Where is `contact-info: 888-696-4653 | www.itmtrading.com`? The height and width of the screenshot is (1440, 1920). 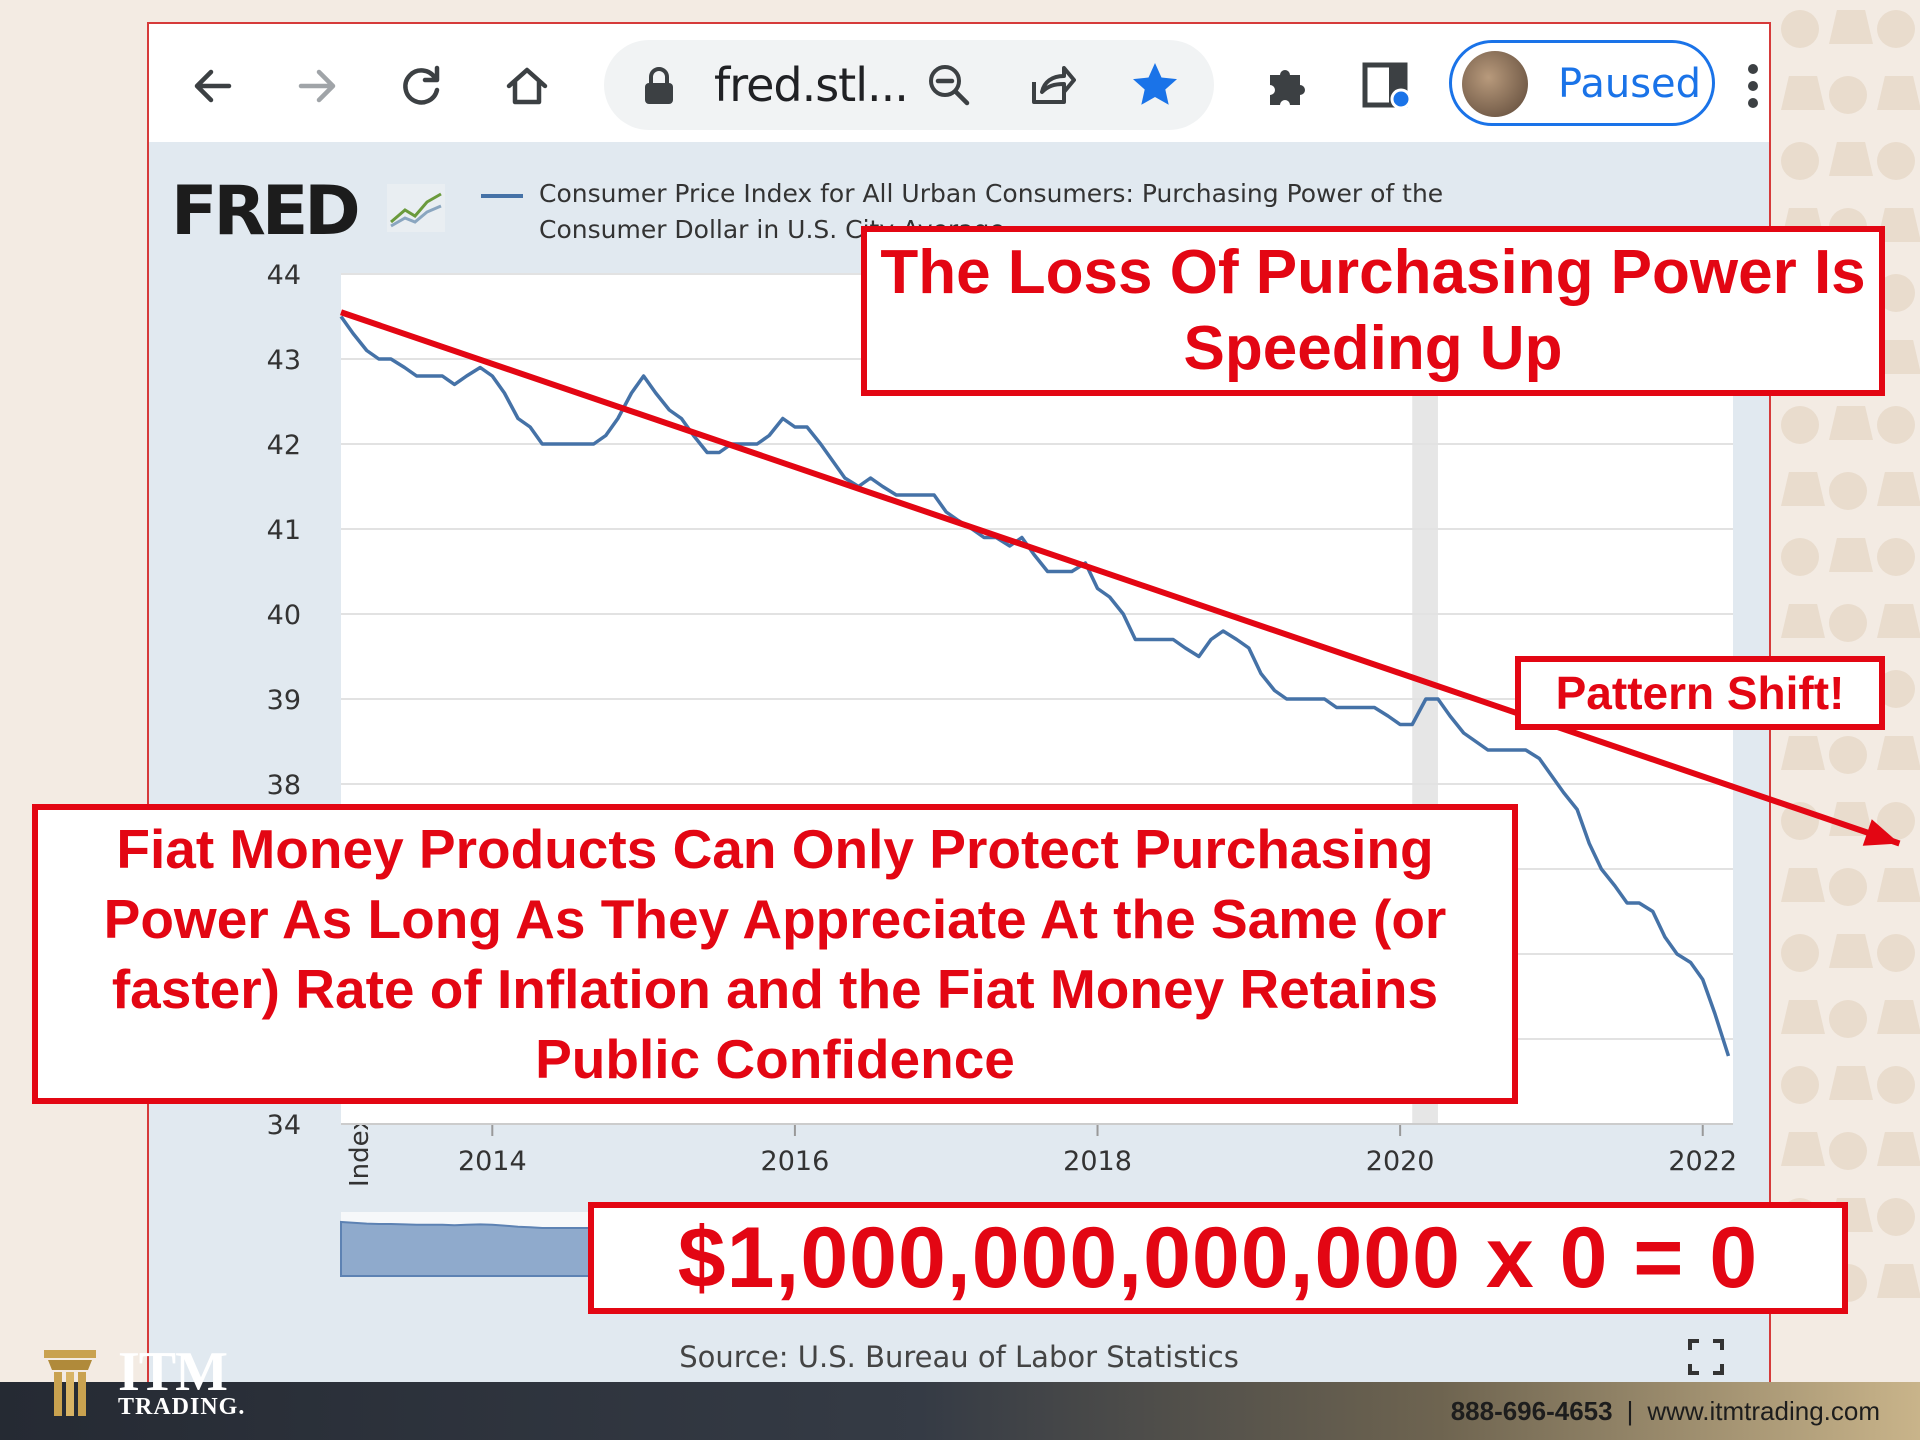 contact-info: 888-696-4653 | www.itmtrading.com is located at coordinates (1665, 1411).